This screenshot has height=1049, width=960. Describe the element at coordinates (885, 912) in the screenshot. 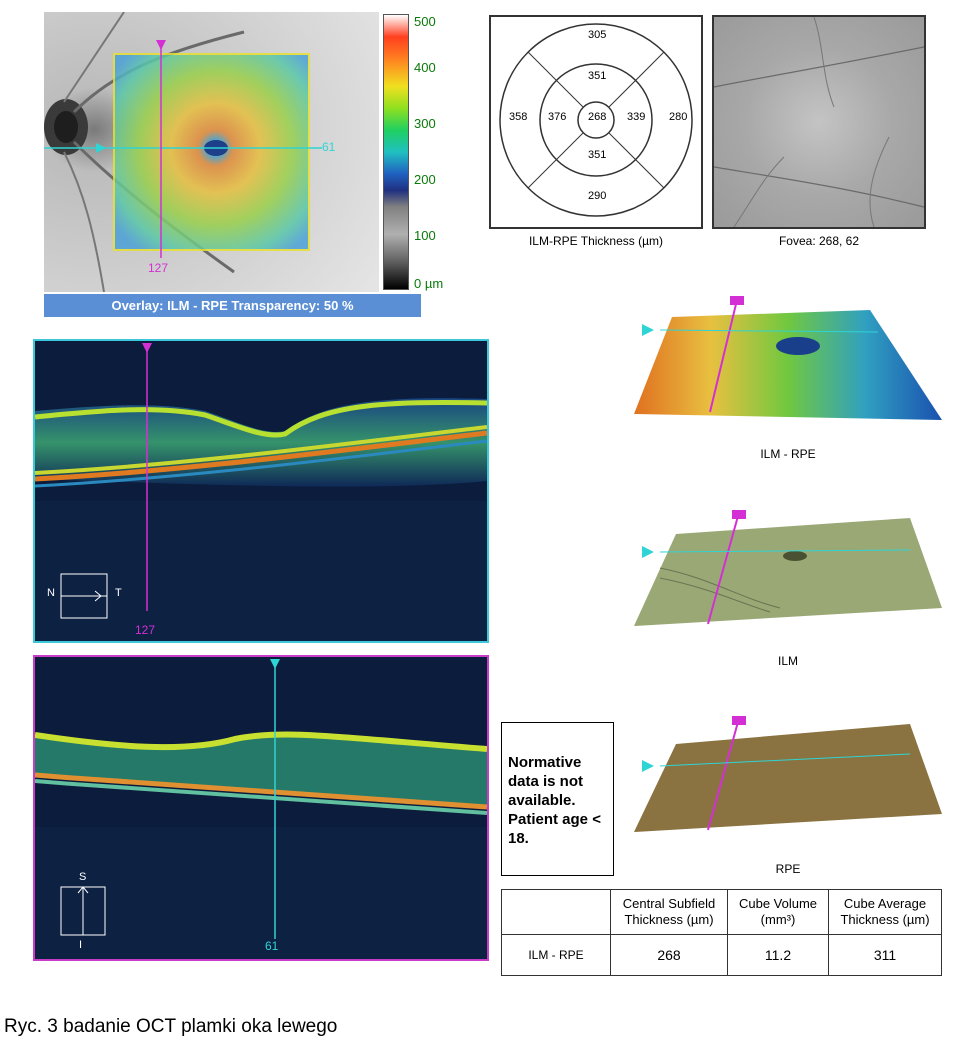

I see `table-header-cell: Cube Average Thickness (µm)` at that location.